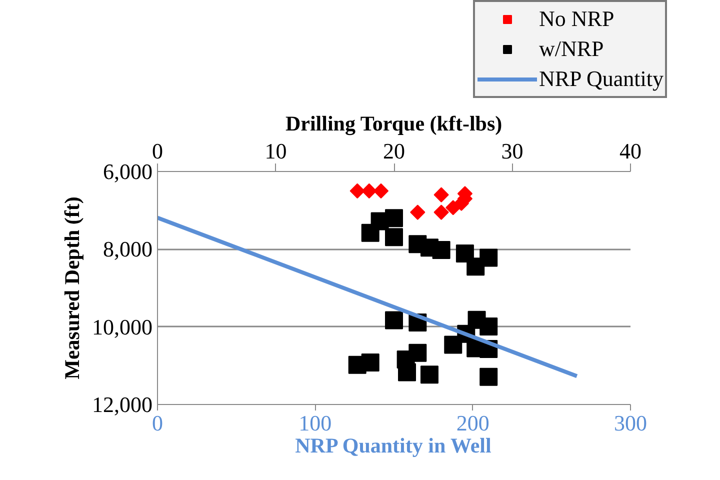 Image resolution: width=720 pixels, height=480 pixels. Describe the element at coordinates (127, 249) in the screenshot. I see `y-tick-label: 8,000` at that location.